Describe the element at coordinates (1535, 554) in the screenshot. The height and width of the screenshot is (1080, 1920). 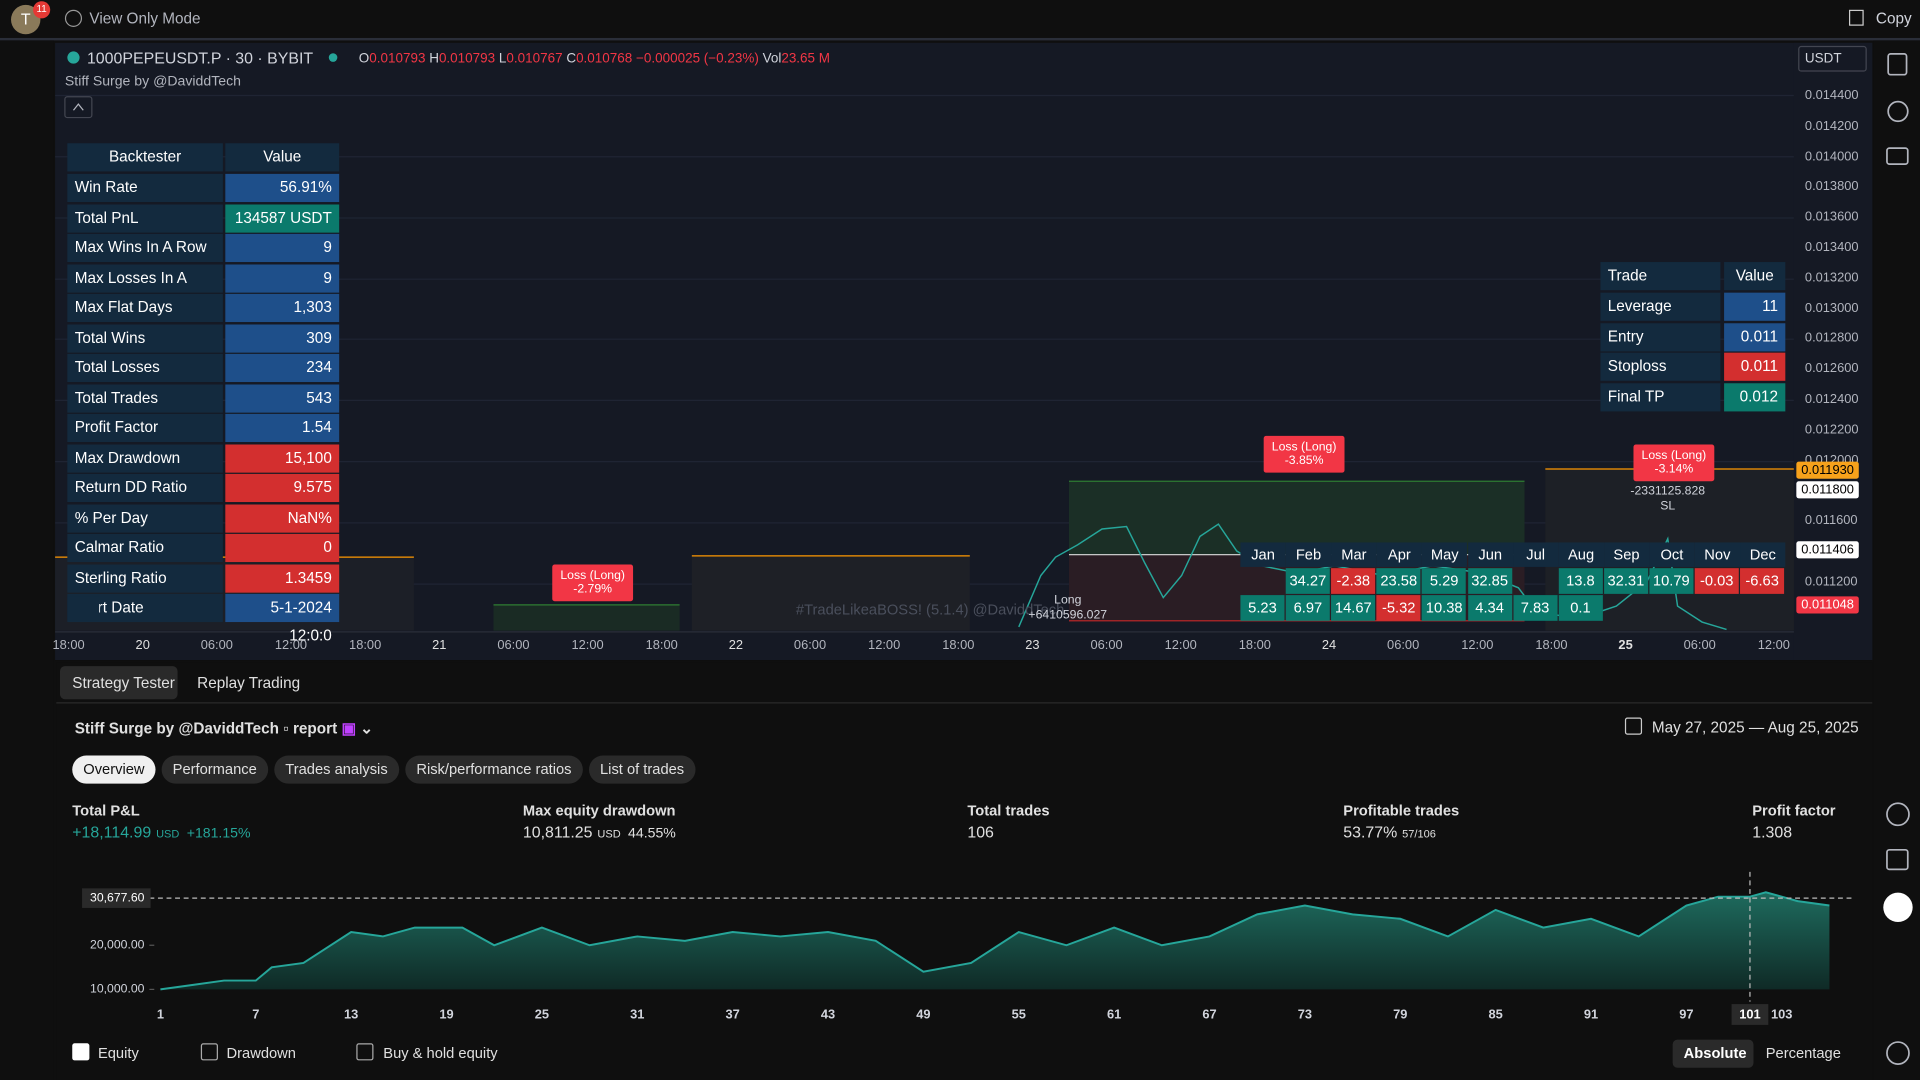
I see `month-header: Jul` at that location.